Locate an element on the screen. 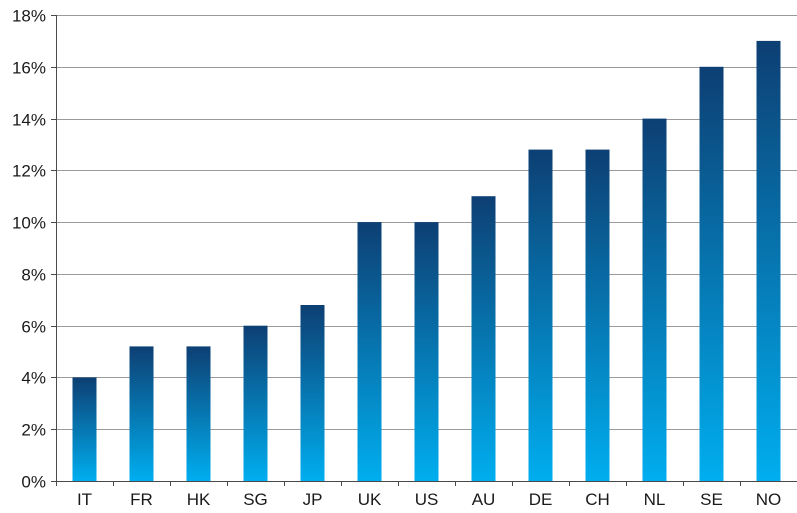  x-tick-label: NO is located at coordinates (769, 499).